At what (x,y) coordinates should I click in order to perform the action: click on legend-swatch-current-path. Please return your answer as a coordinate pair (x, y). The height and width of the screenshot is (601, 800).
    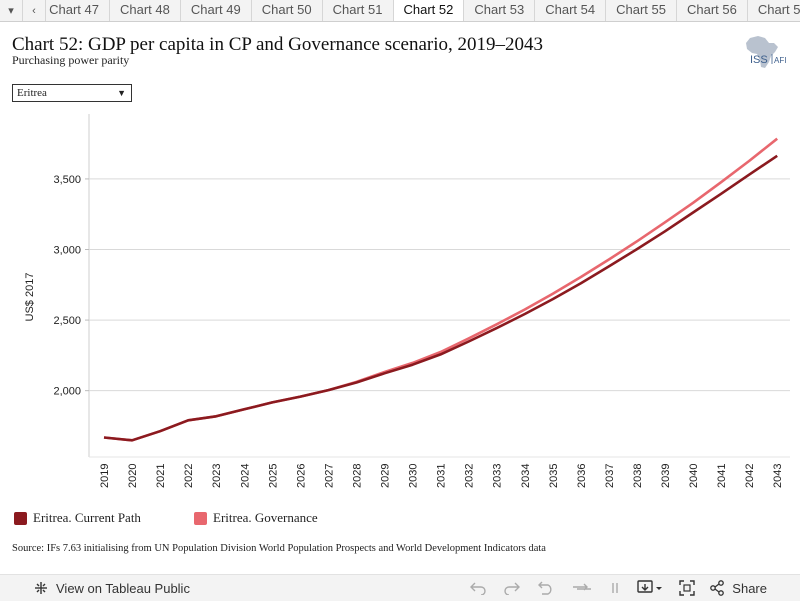
    Looking at the image, I should click on (20, 518).